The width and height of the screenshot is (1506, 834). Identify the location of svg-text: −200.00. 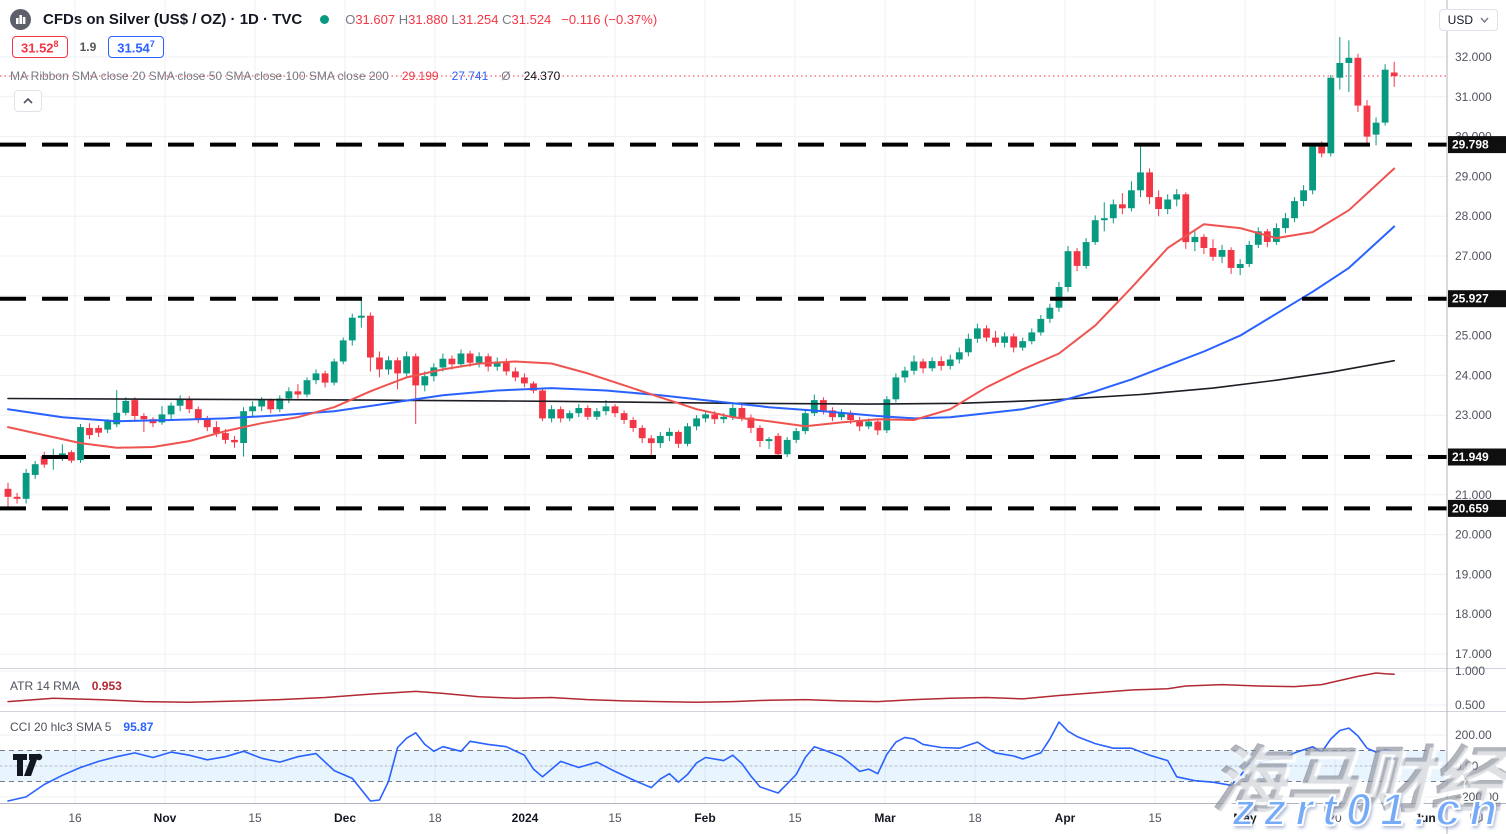
(1477, 797).